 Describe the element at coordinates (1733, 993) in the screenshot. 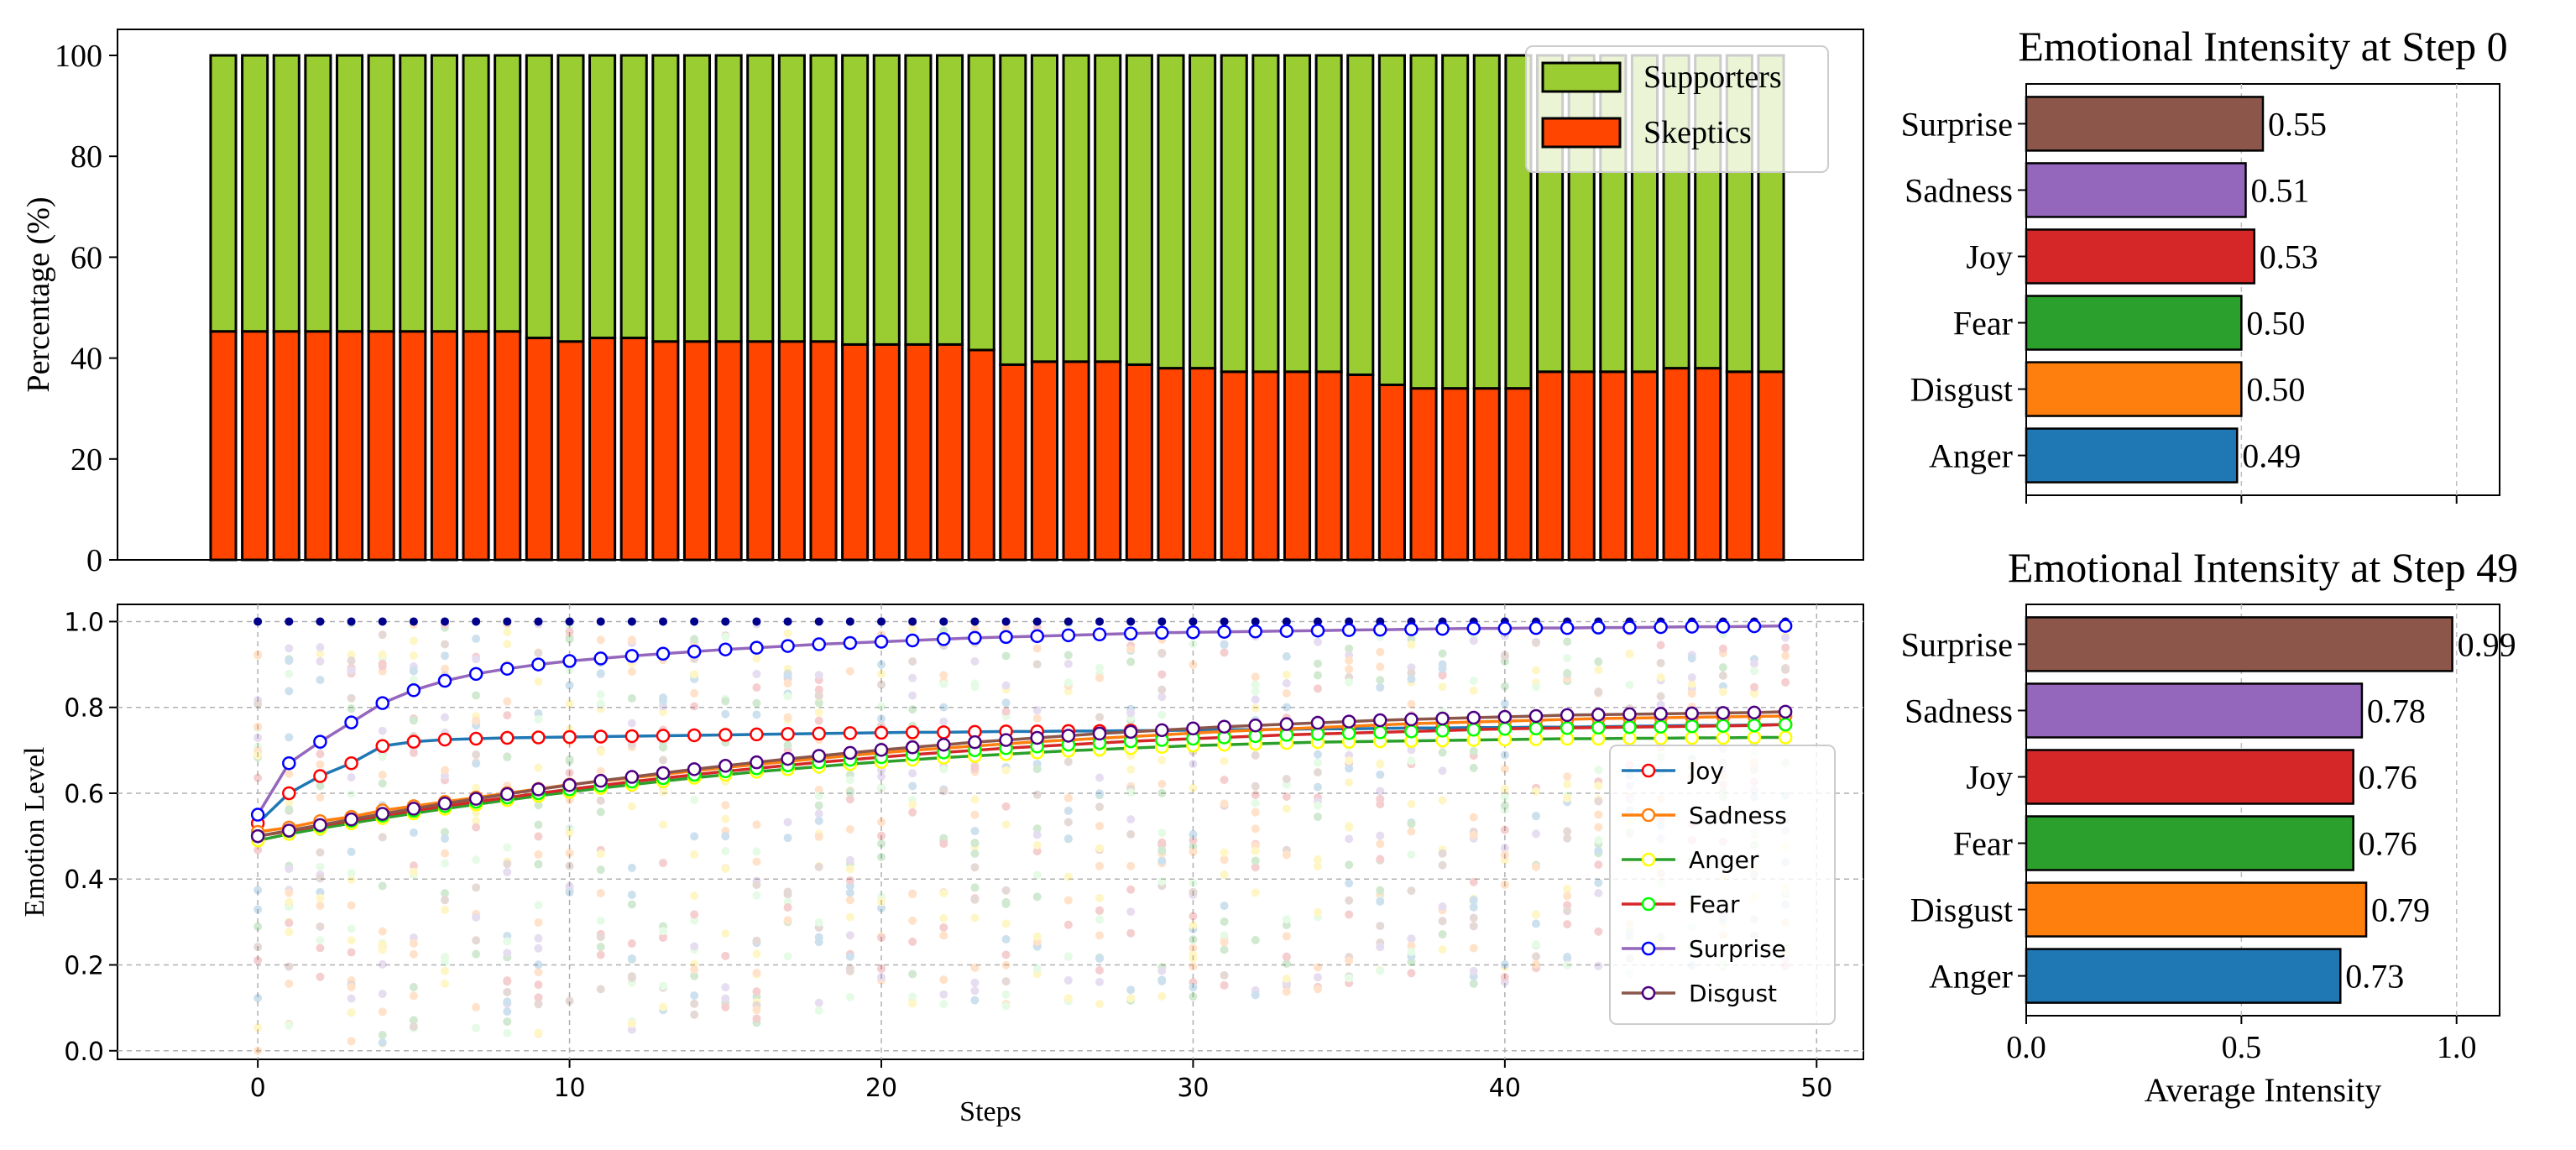

I see `legend-label: Disgust` at that location.